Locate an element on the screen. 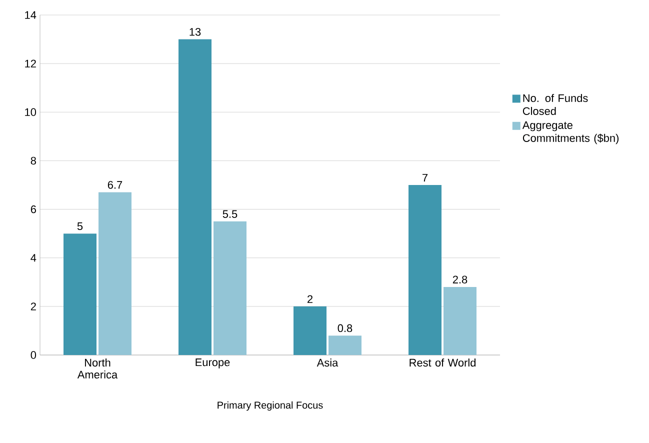 This screenshot has width=649, height=443. x-tick-label: Europe is located at coordinates (213, 363).